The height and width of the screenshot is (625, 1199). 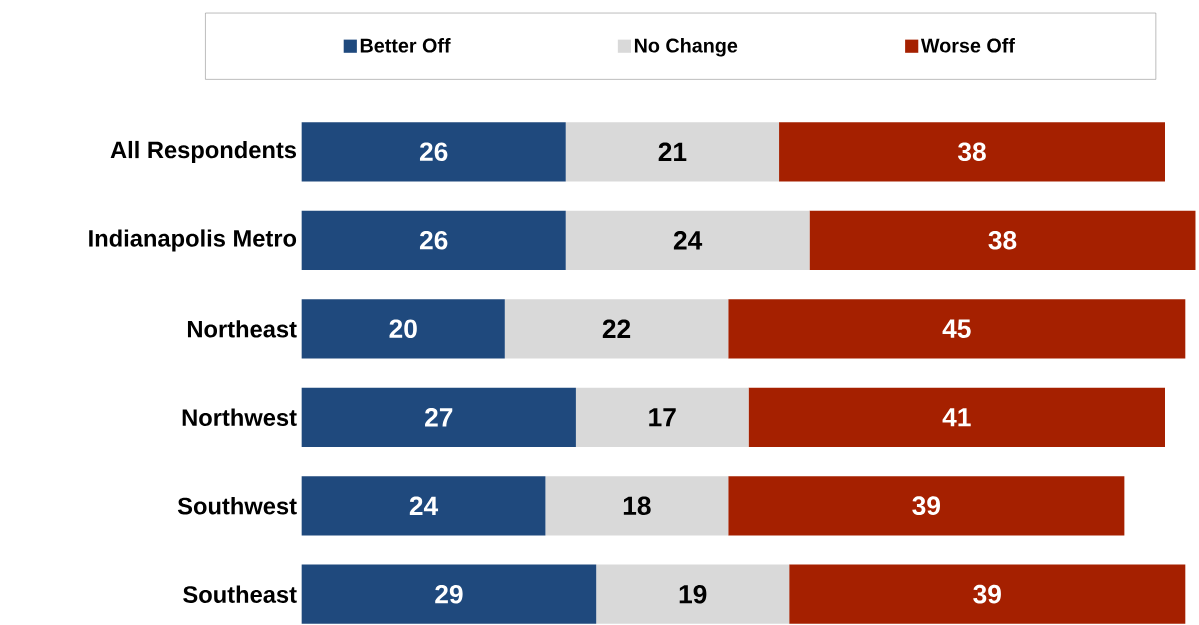 I want to click on data-label: 21, so click(x=672, y=151).